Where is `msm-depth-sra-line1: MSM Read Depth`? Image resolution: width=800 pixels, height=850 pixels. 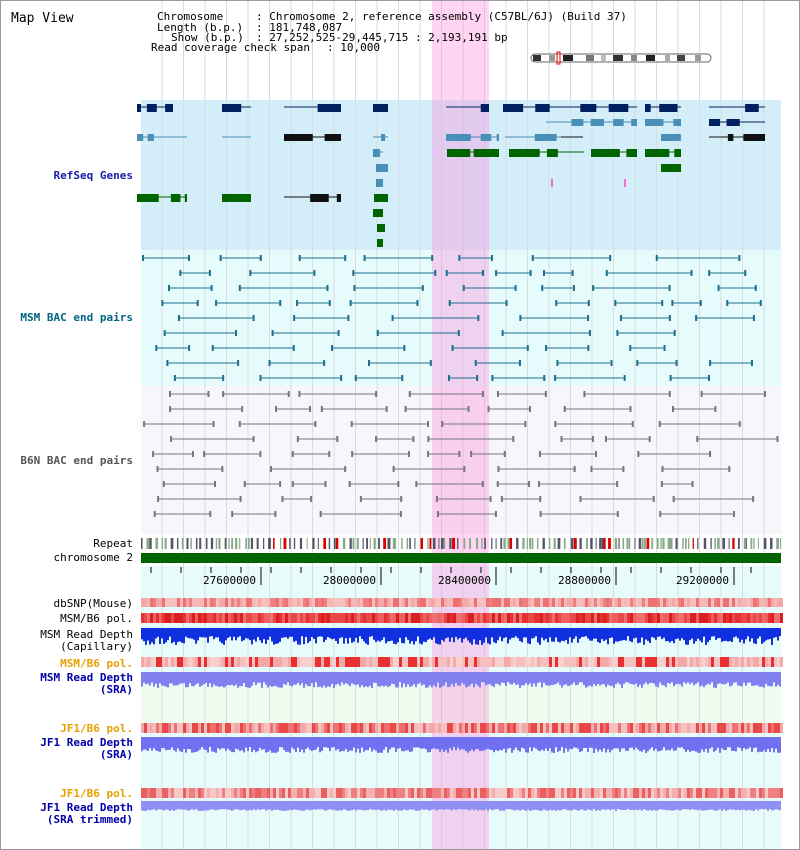 msm-depth-sra-line1: MSM Read Depth is located at coordinates (86, 677).